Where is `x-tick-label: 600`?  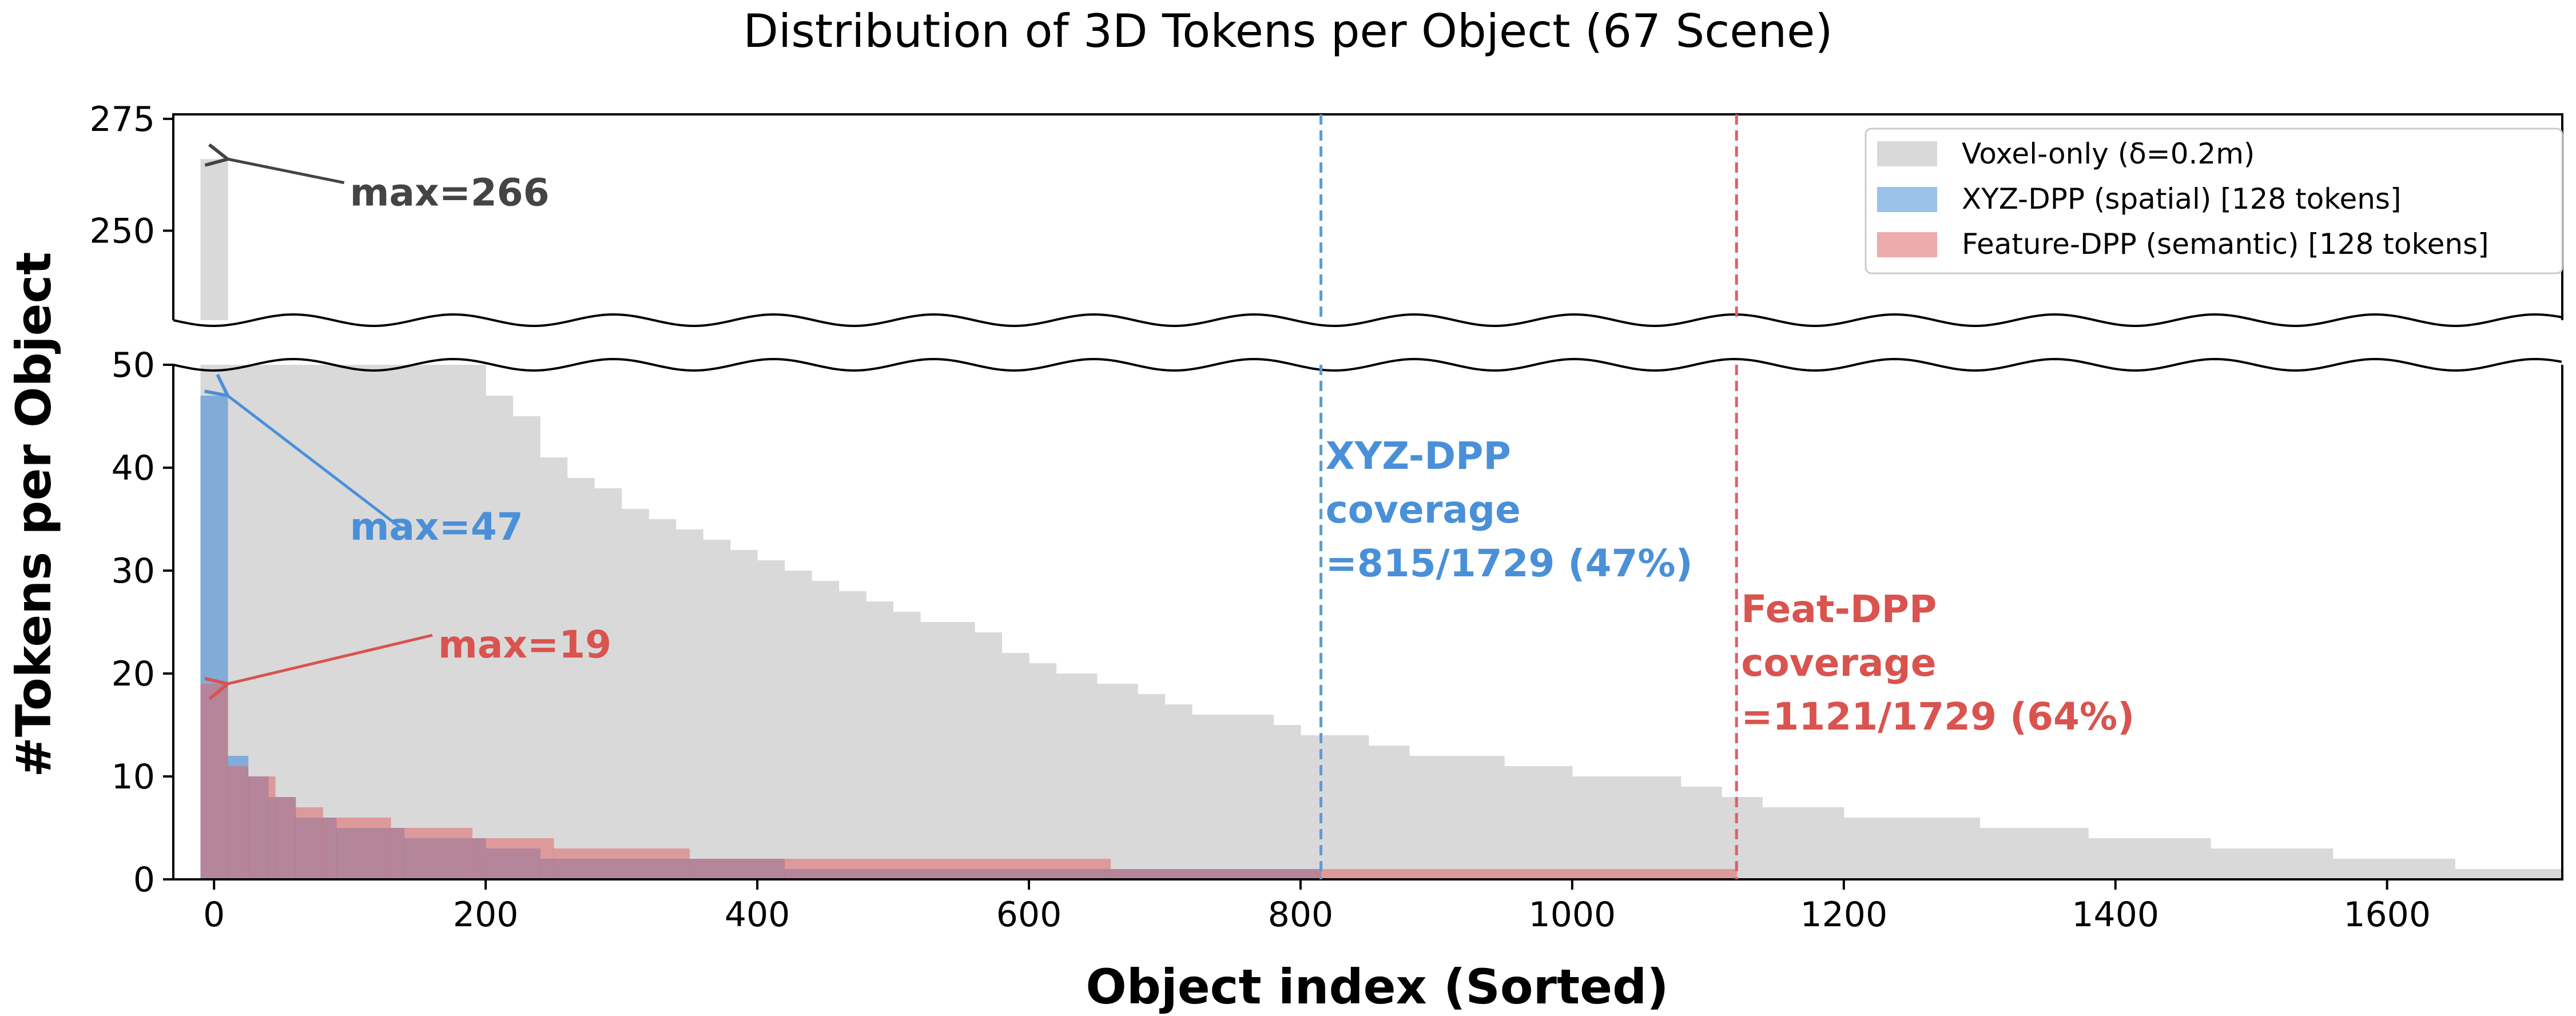 x-tick-label: 600 is located at coordinates (1029, 915).